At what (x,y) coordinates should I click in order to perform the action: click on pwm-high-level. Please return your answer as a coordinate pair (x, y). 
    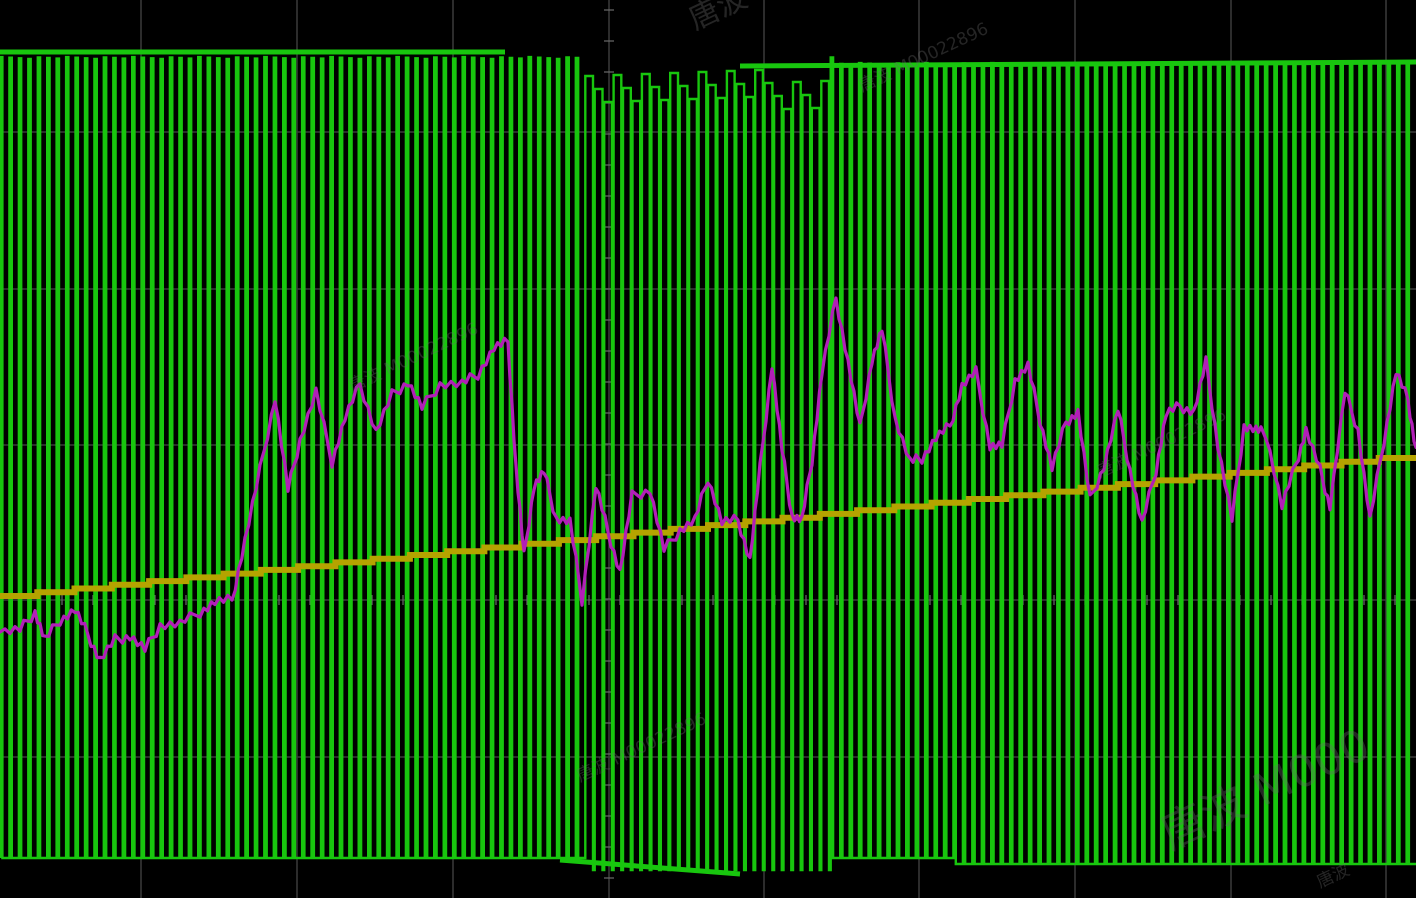
    Looking at the image, I should click on (1077, 64).